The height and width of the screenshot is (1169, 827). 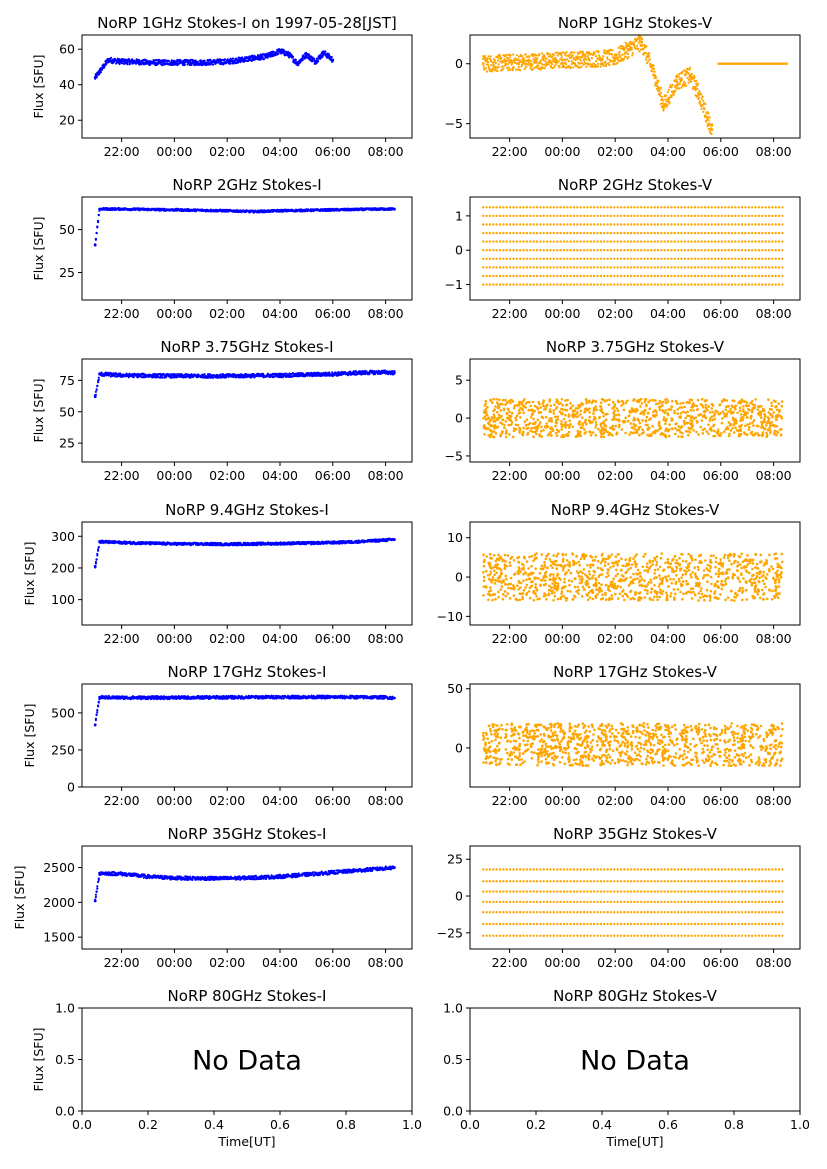 I want to click on x-tick-label: 04:00, so click(x=280, y=313).